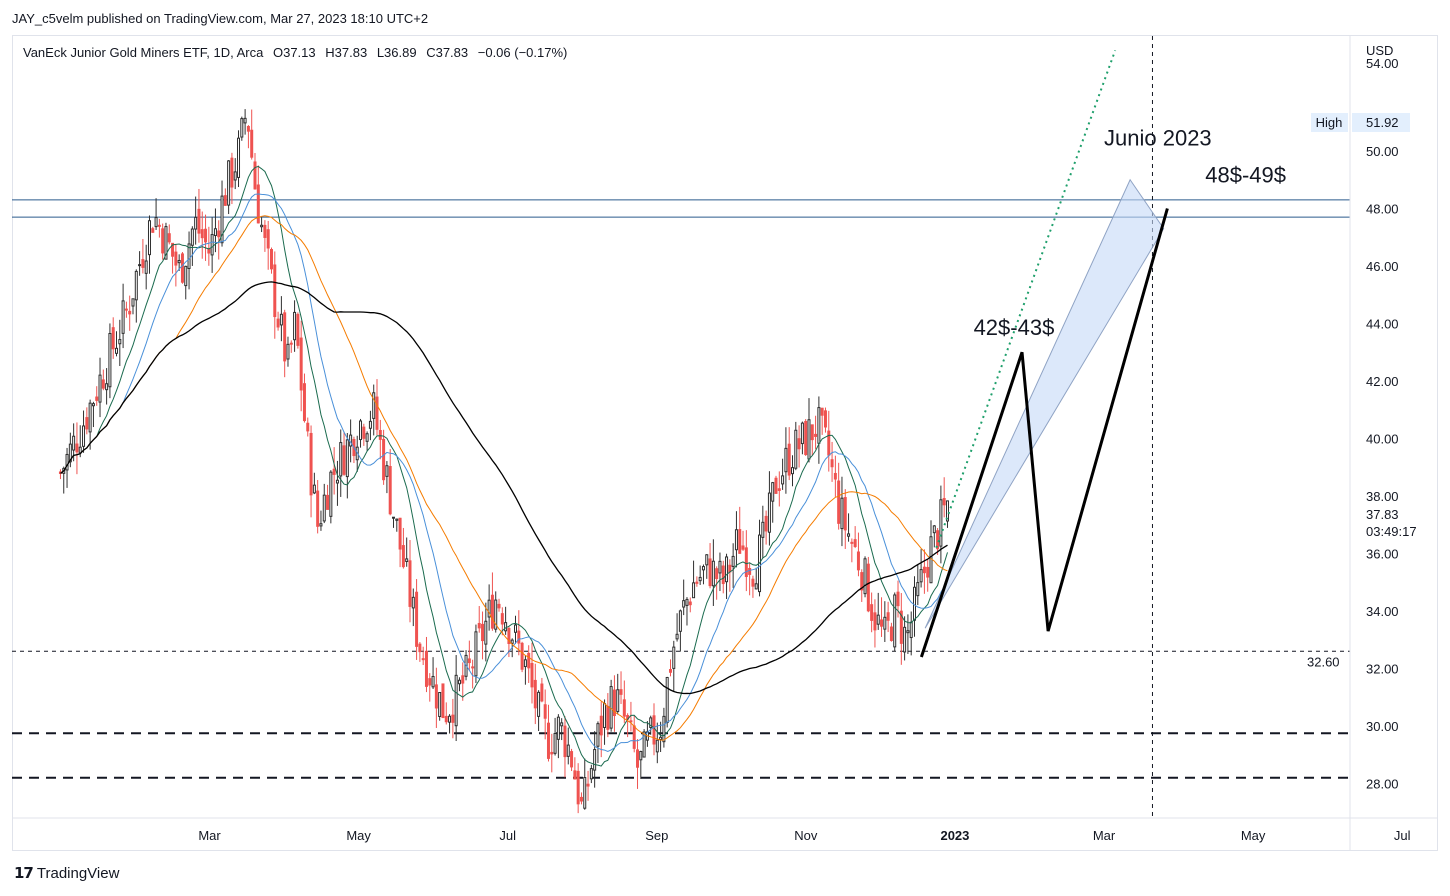  Describe the element at coordinates (806, 835) in the screenshot. I see `x-tick-label: Nov` at that location.